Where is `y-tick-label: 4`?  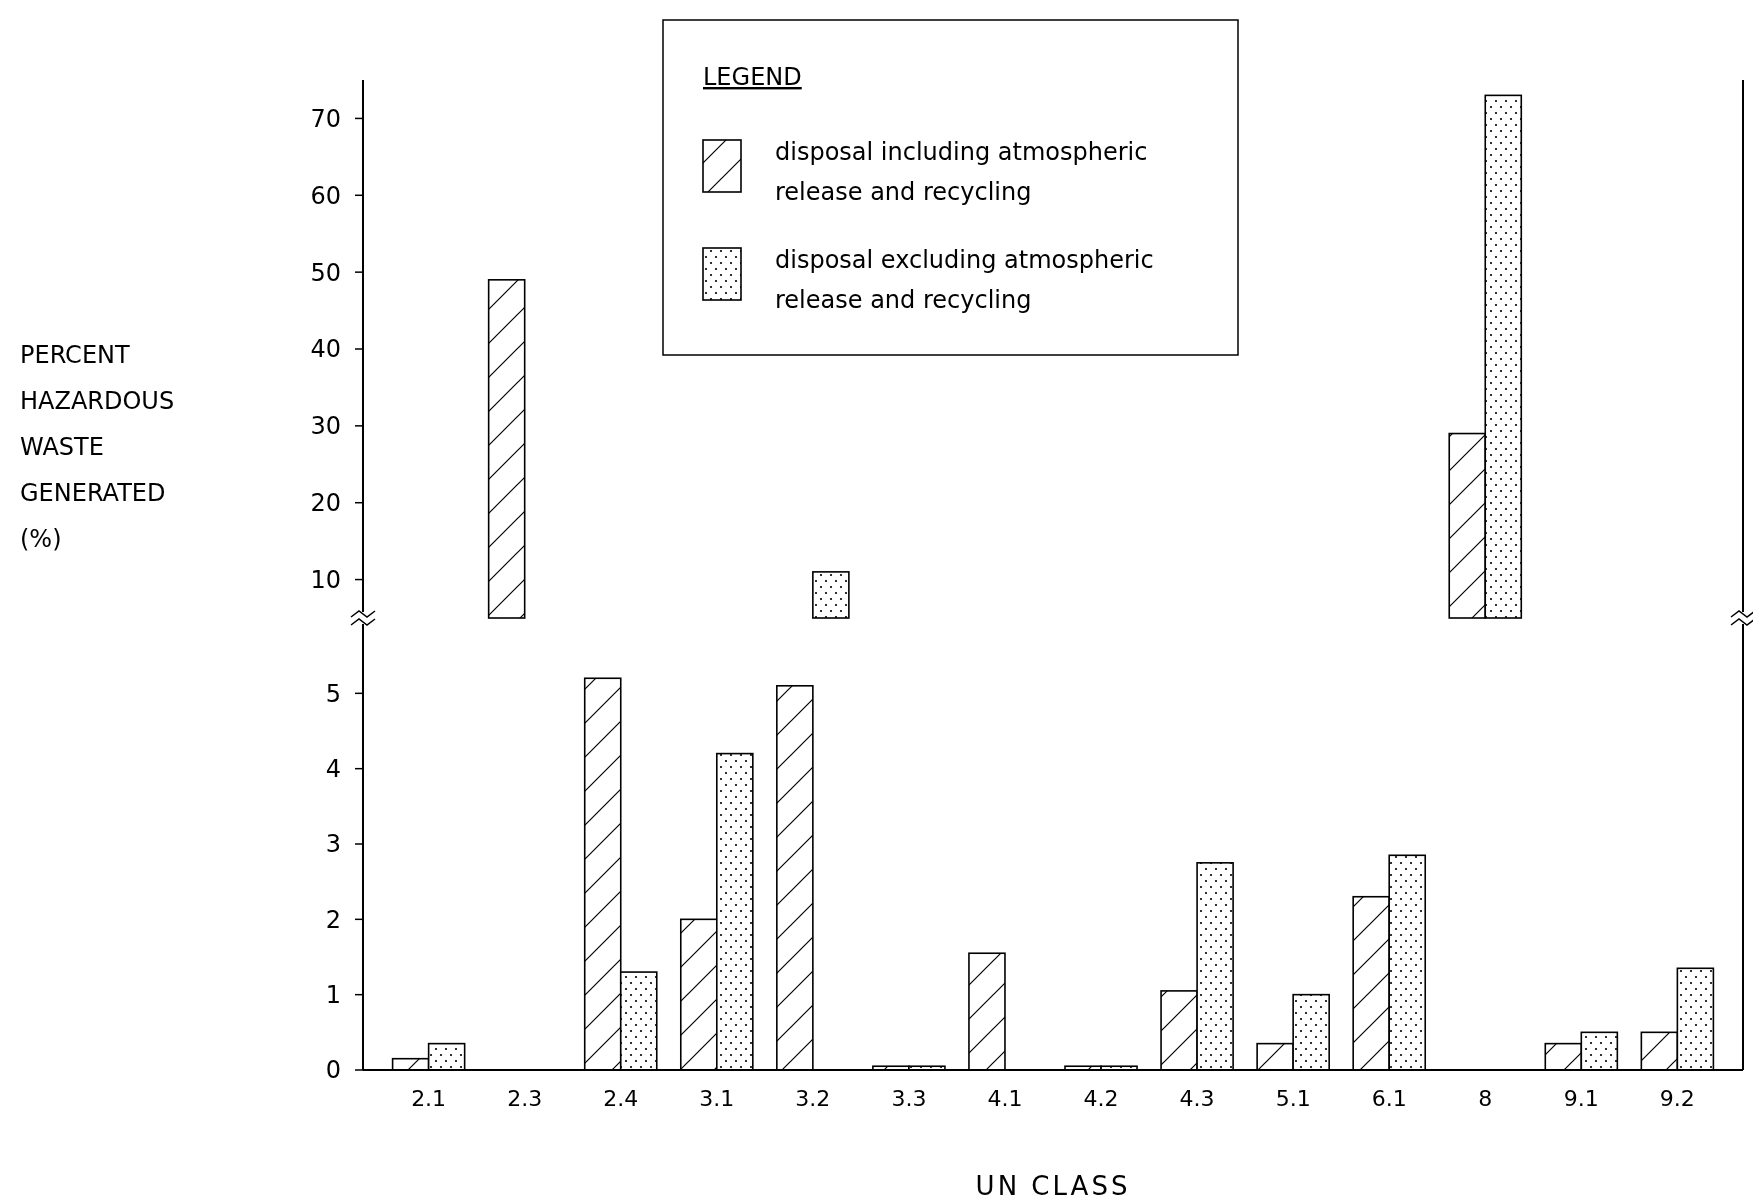 y-tick-label: 4 is located at coordinates (333, 769).